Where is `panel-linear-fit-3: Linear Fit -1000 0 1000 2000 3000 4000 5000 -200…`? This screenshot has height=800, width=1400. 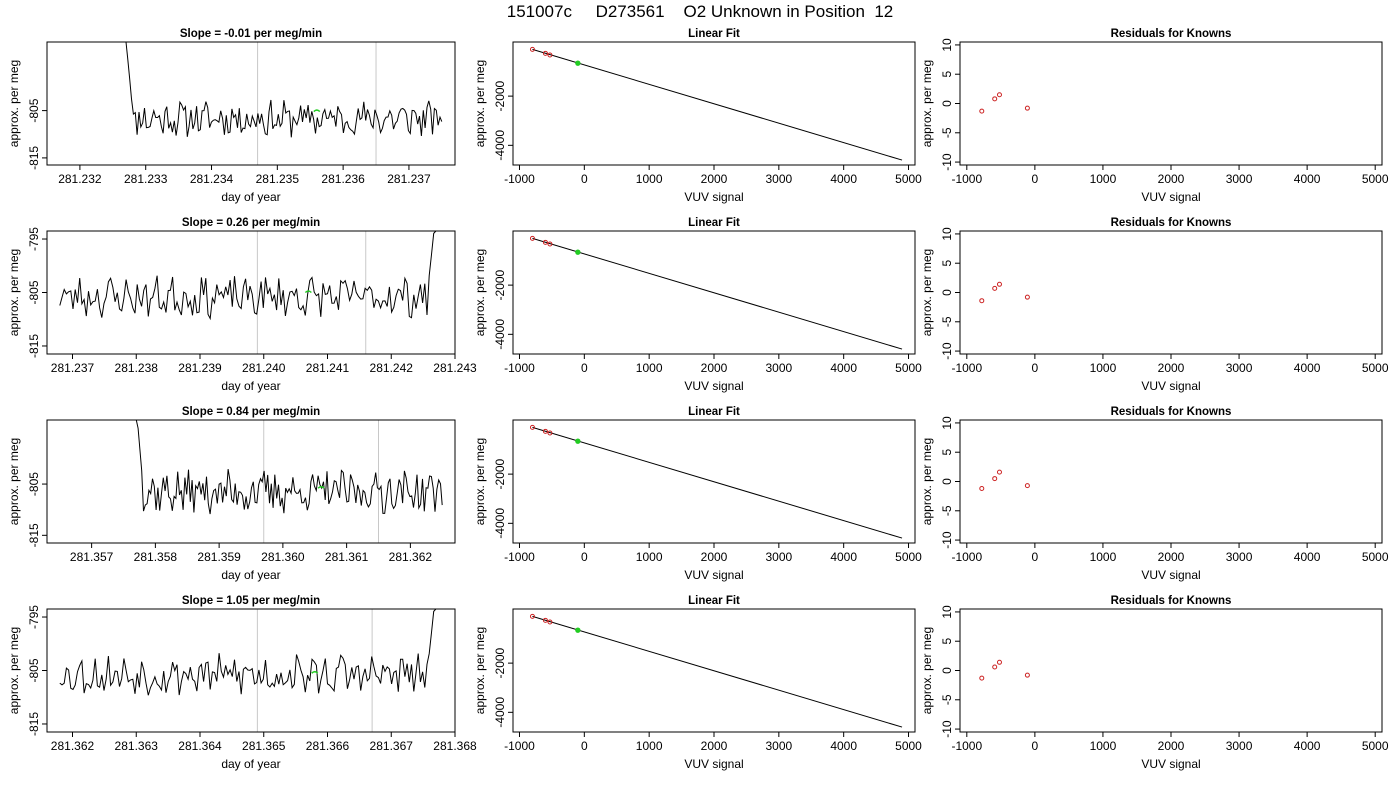 panel-linear-fit-3: Linear Fit -1000 0 1000 2000 3000 4000 5000 -200… is located at coordinates (697, 494).